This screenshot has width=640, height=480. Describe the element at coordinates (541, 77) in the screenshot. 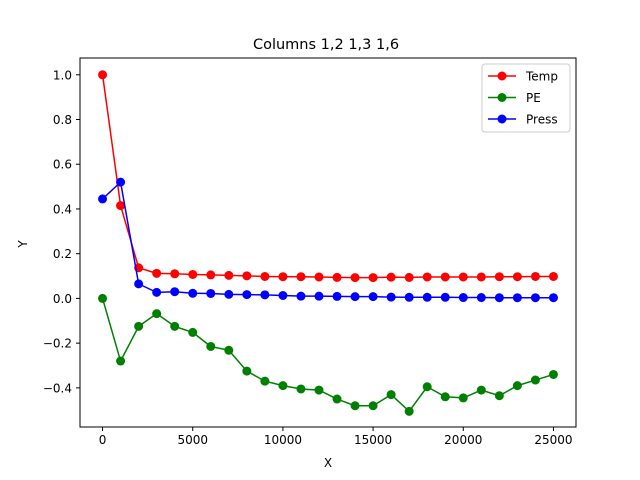

I see `legend-label: Temp` at that location.